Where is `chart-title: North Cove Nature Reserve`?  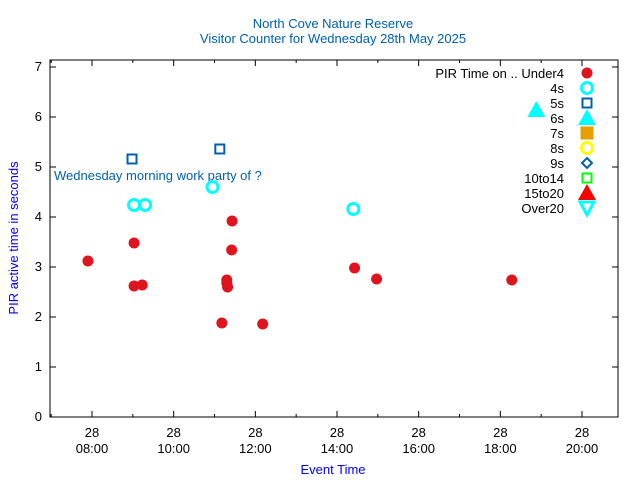
chart-title: North Cove Nature Reserve is located at coordinates (333, 23).